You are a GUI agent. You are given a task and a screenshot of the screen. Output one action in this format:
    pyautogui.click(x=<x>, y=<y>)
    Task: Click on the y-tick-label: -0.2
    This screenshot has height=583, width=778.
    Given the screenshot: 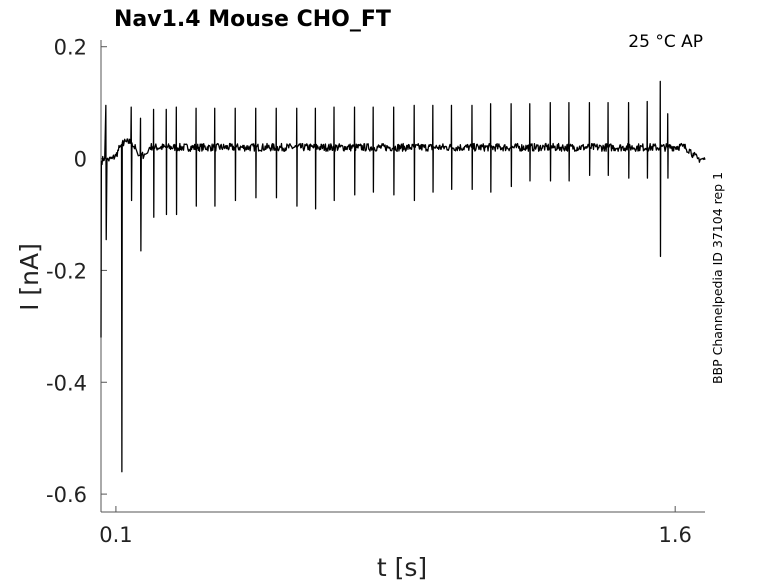 What is the action you would take?
    pyautogui.click(x=66, y=271)
    